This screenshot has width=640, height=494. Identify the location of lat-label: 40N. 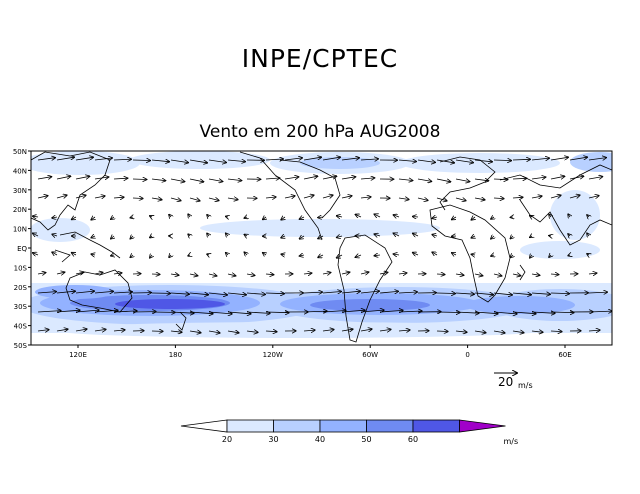
(20, 171).